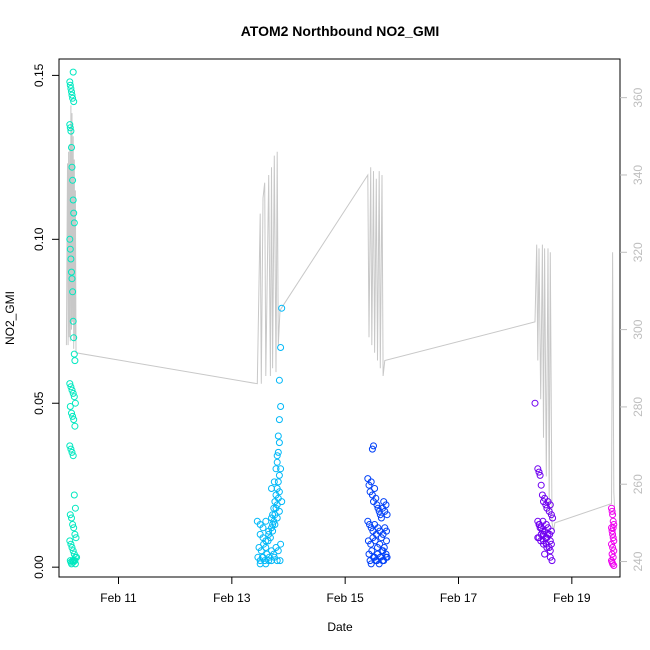  What do you see at coordinates (638, 484) in the screenshot?
I see `y2-tick-label: 260` at bounding box center [638, 484].